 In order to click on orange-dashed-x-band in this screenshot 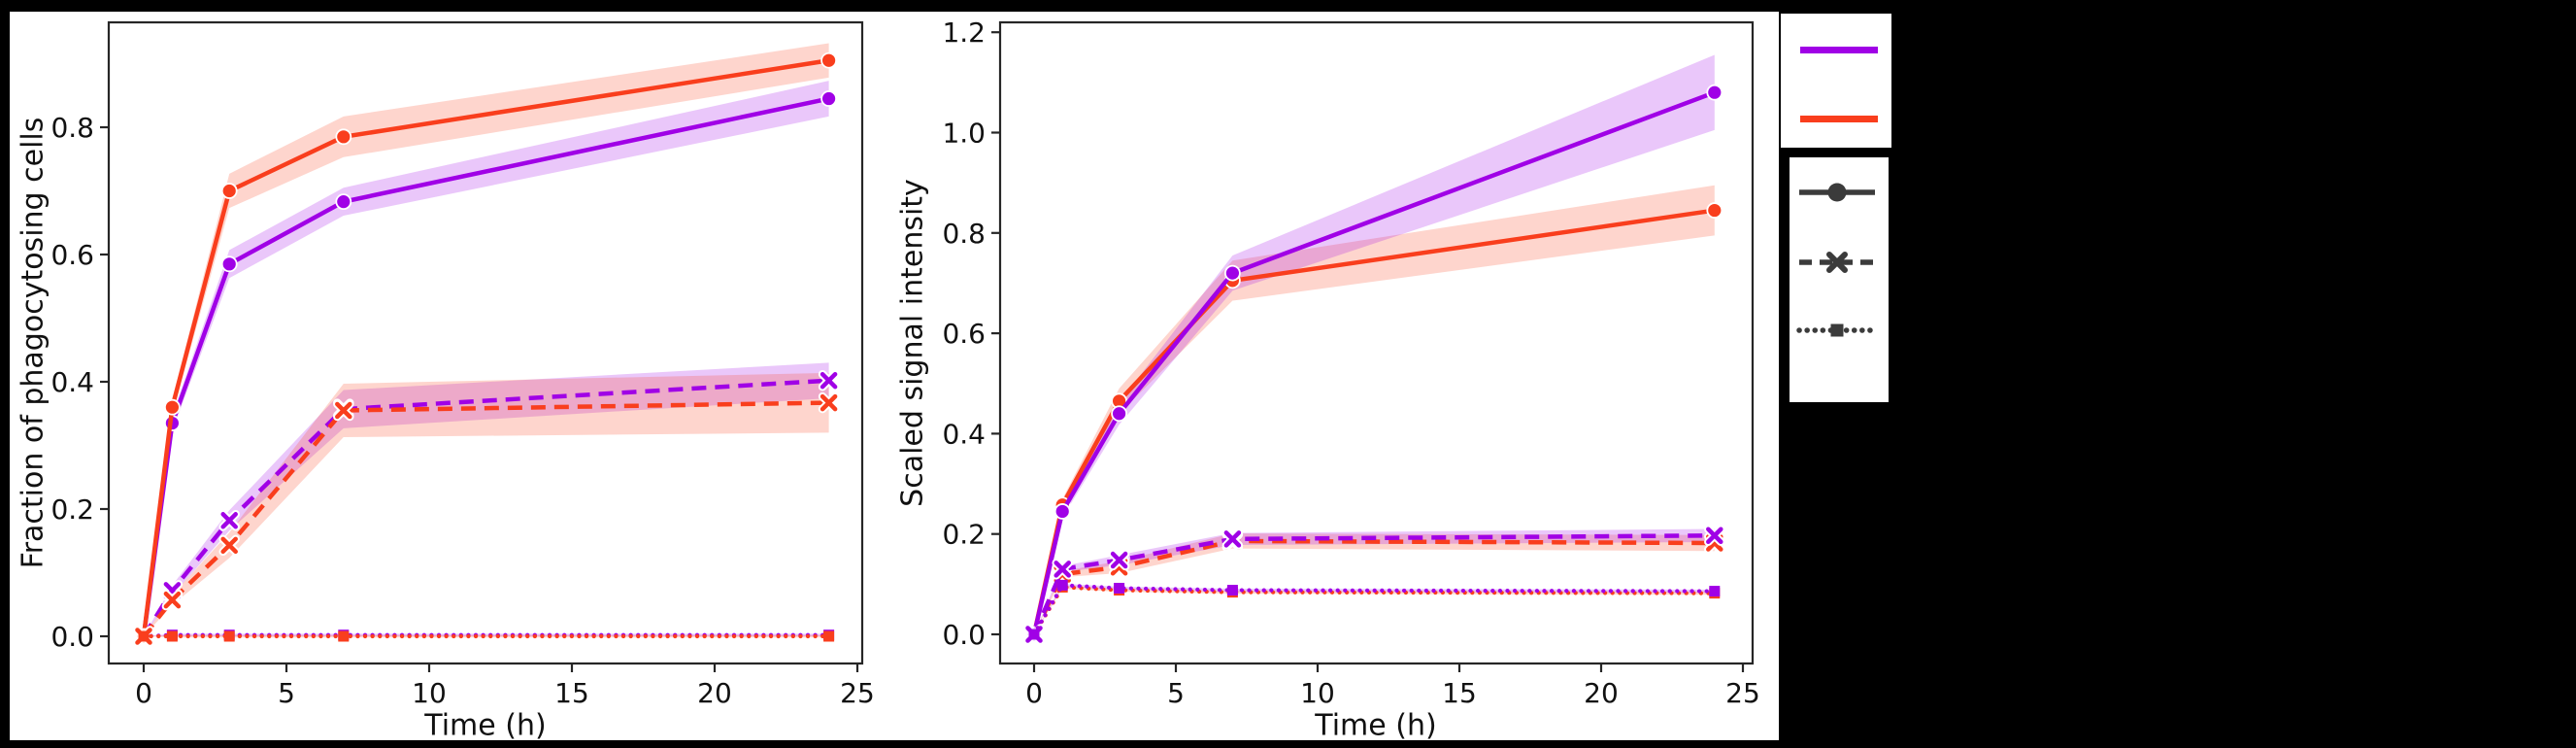, I will do `click(1374, 583)`.